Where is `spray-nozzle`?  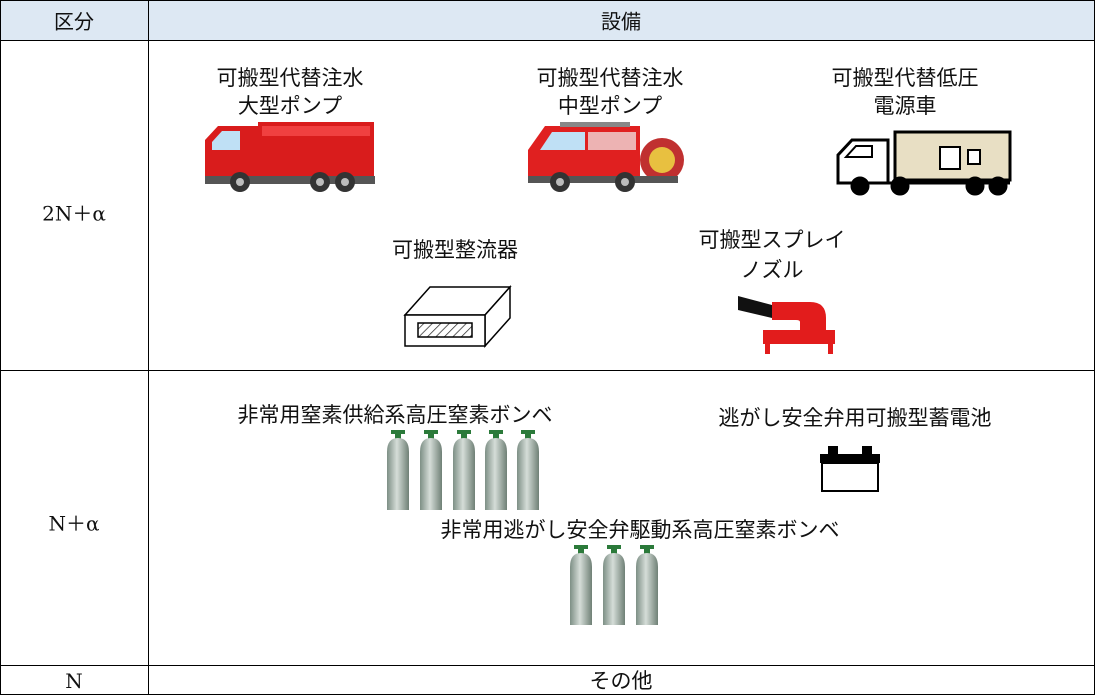
spray-nozzle is located at coordinates (786, 325).